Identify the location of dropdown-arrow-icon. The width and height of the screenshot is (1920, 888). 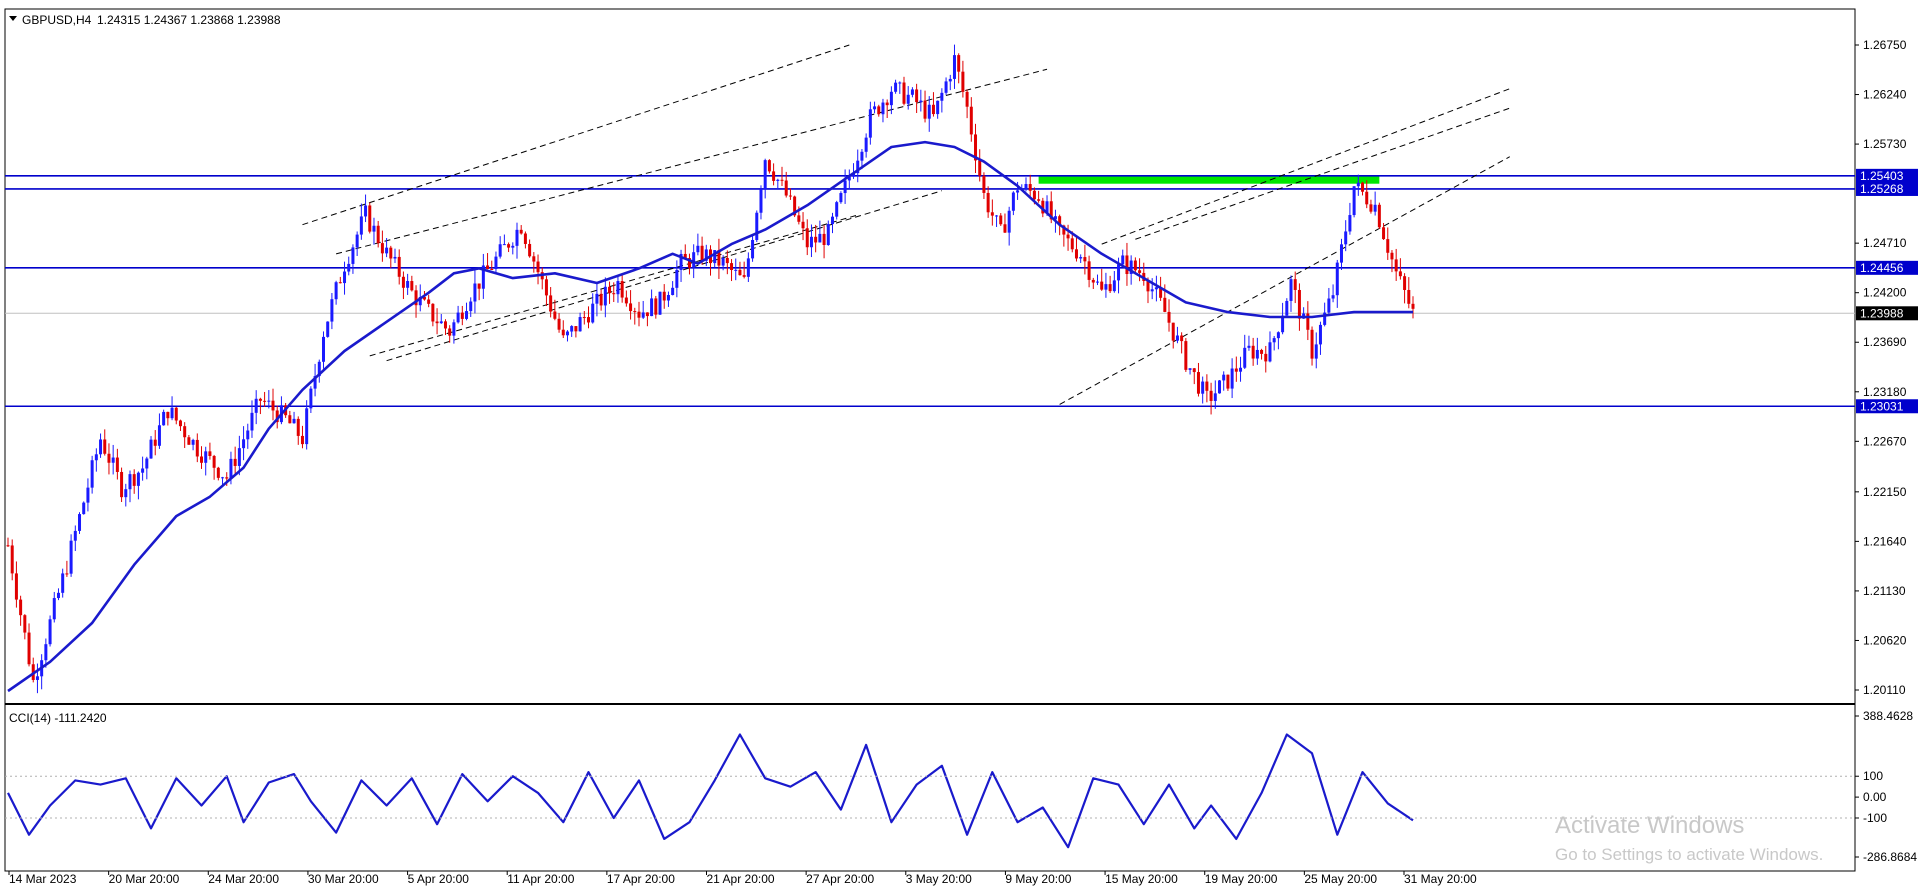
(13, 18).